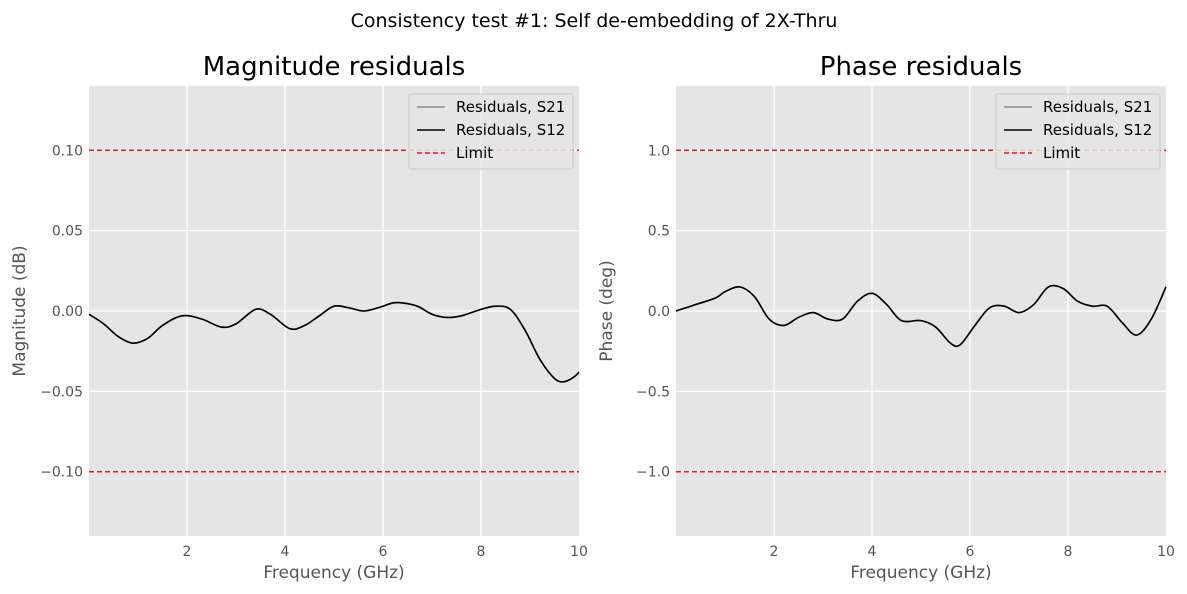 The height and width of the screenshot is (594, 1187). I want to click on phase-y-ticks: −1.0 −0.5 0.0 0.5 1.0, so click(653, 311).